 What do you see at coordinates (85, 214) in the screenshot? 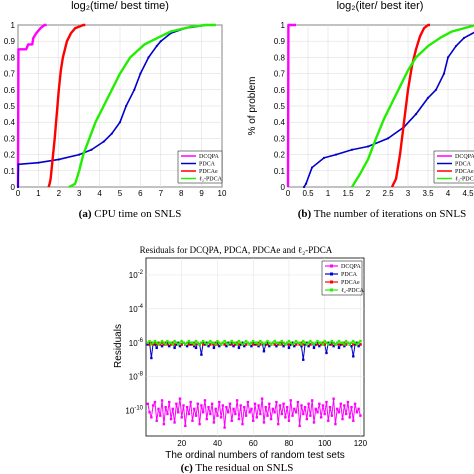
I see `panel-a-caption-letter: (a)` at bounding box center [85, 214].